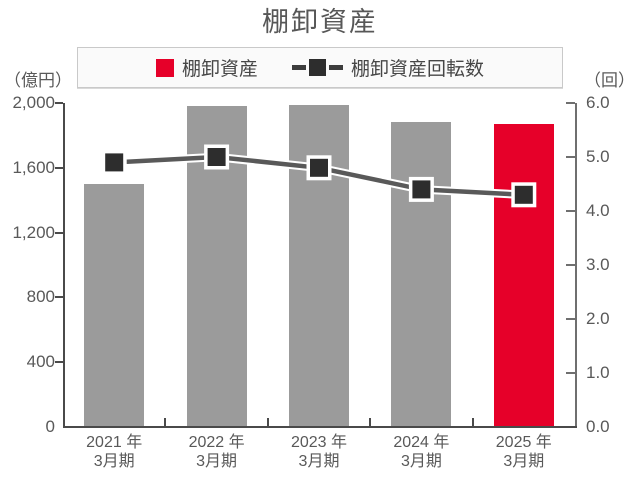 The image size is (640, 480). What do you see at coordinates (598, 426) in the screenshot?
I see `right-axis-tick-label: 0.0` at bounding box center [598, 426].